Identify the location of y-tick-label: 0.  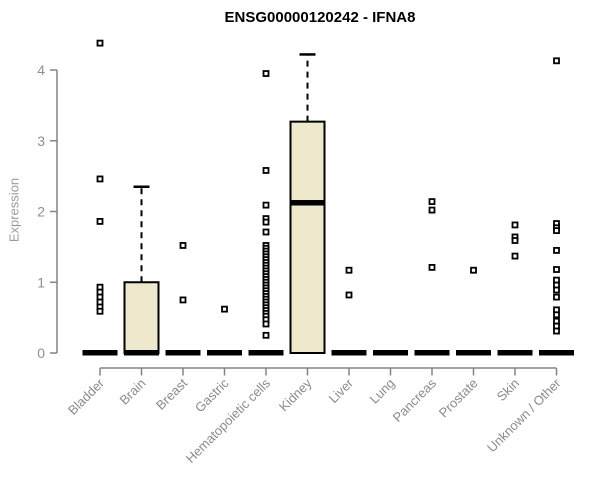
(41, 353).